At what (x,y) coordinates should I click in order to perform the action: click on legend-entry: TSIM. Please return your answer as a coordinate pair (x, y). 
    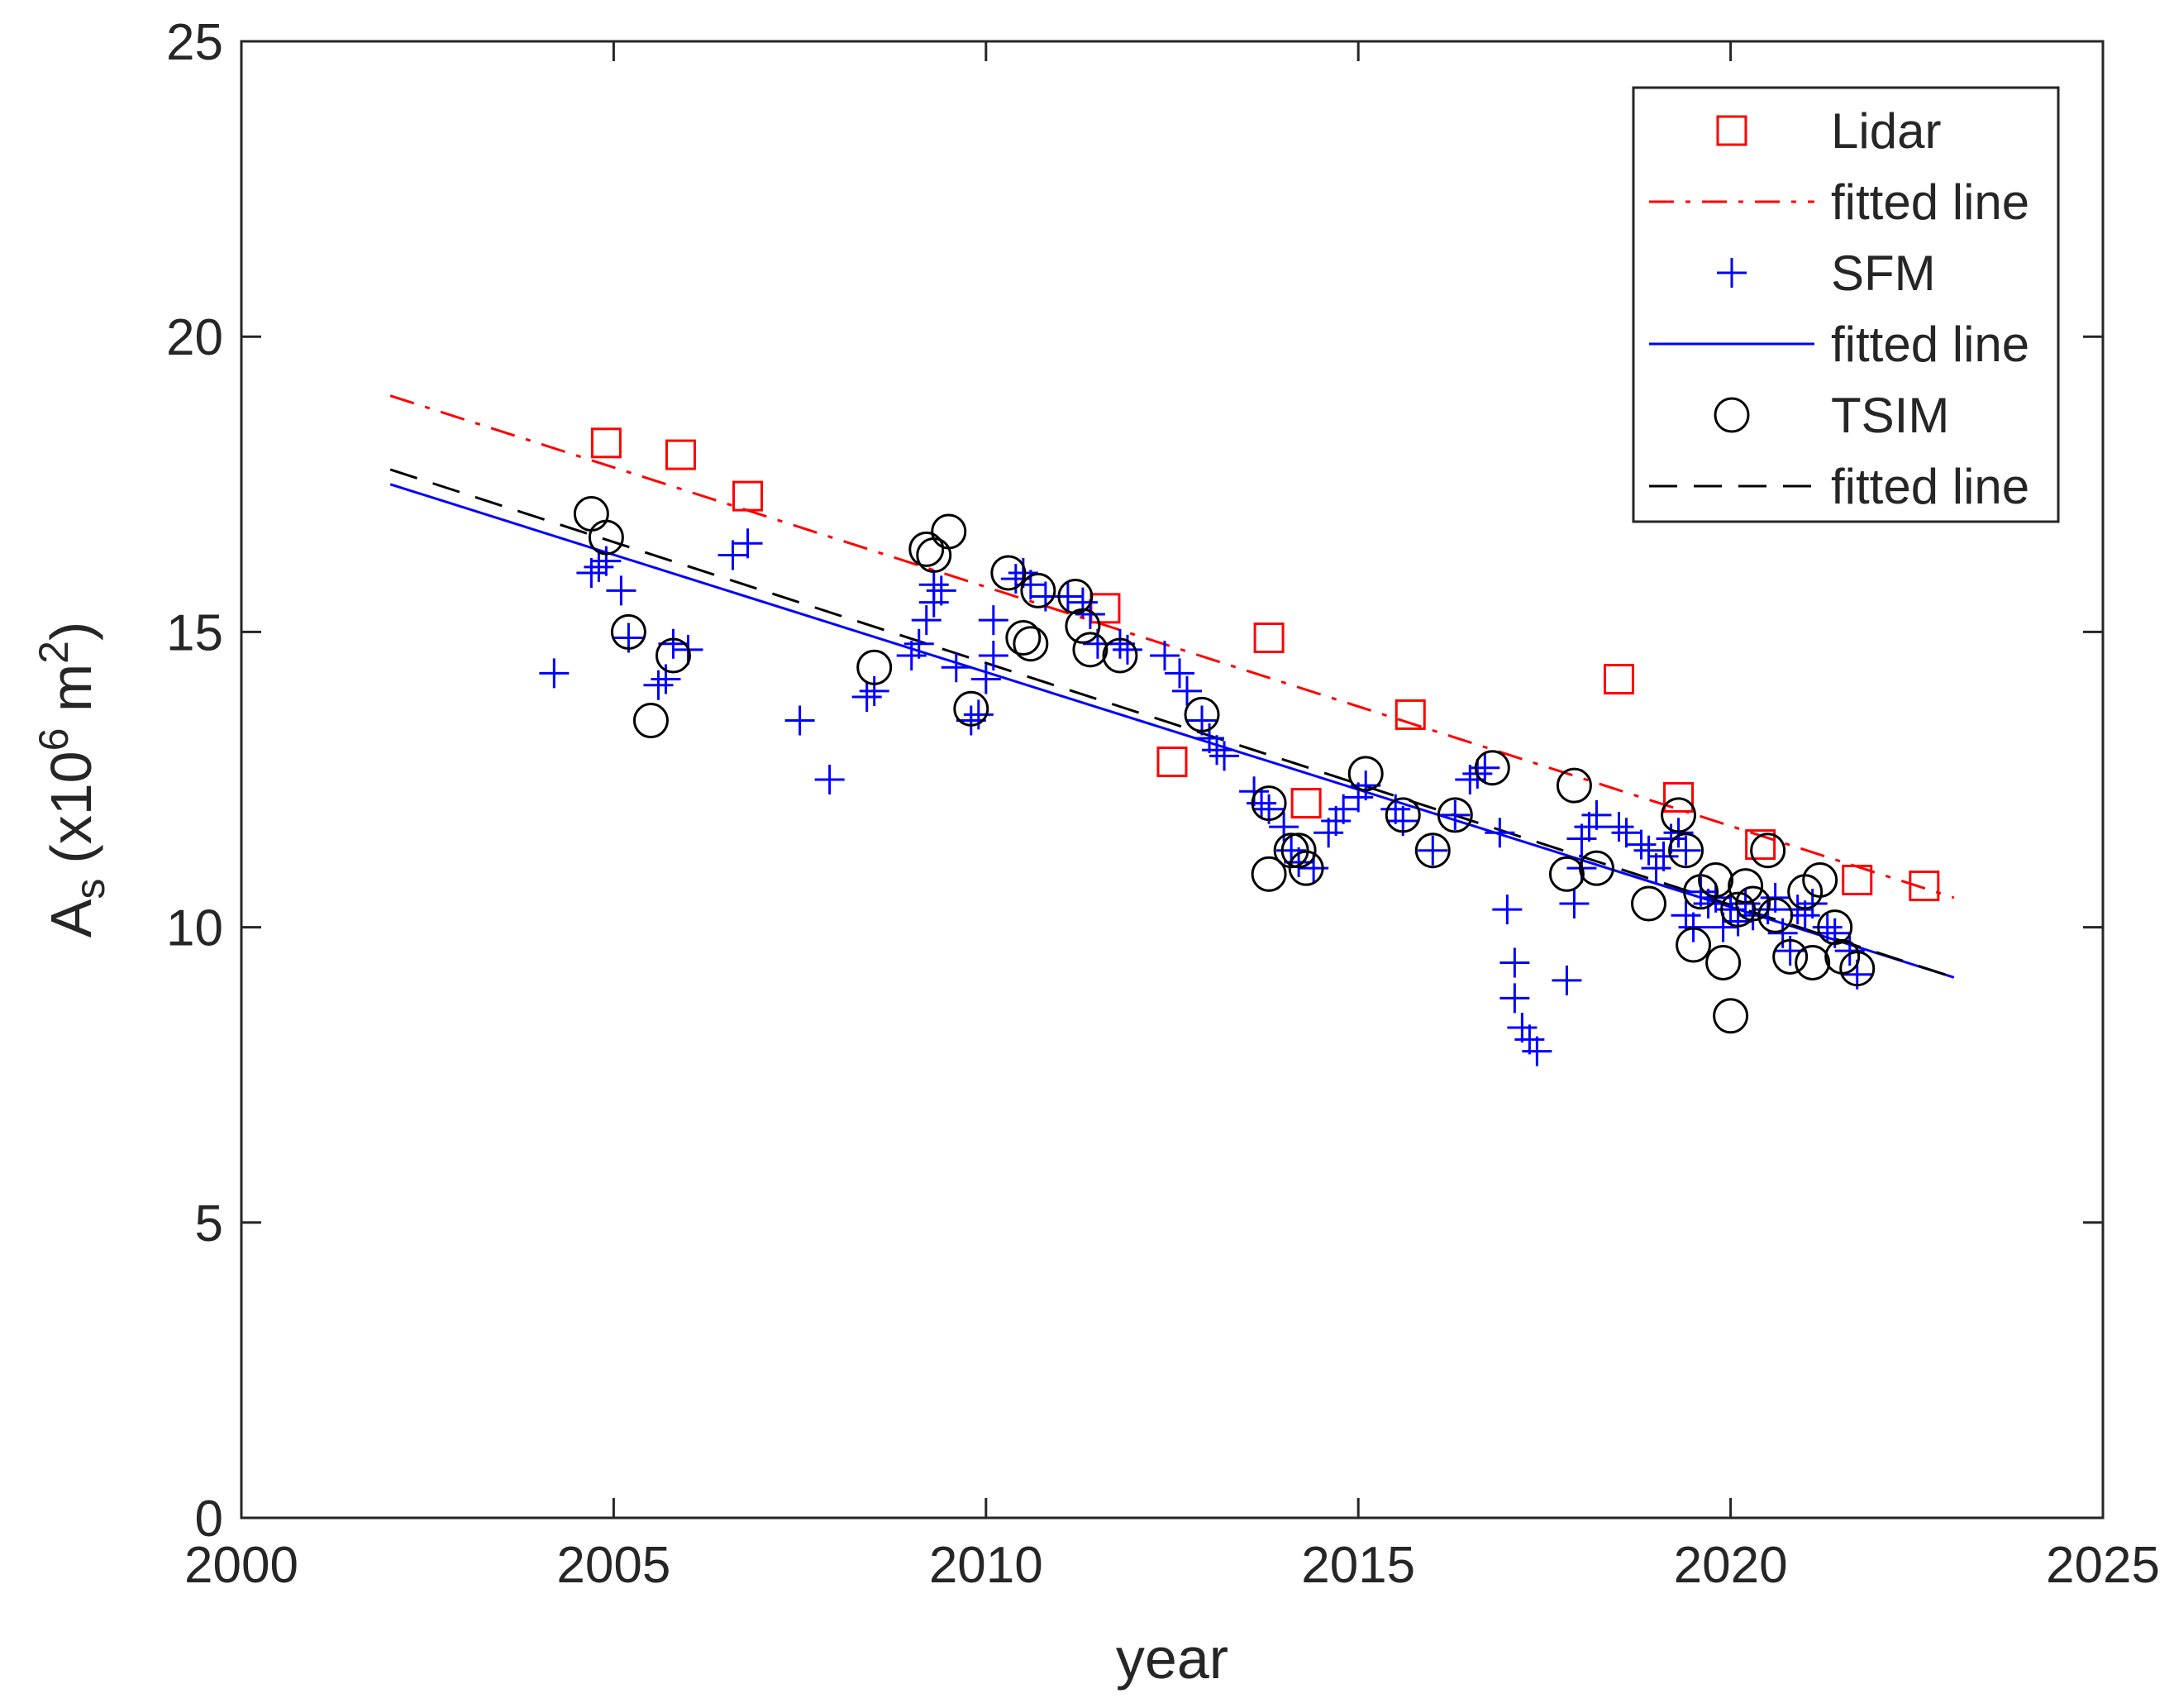
    Looking at the image, I should click on (1831, 415).